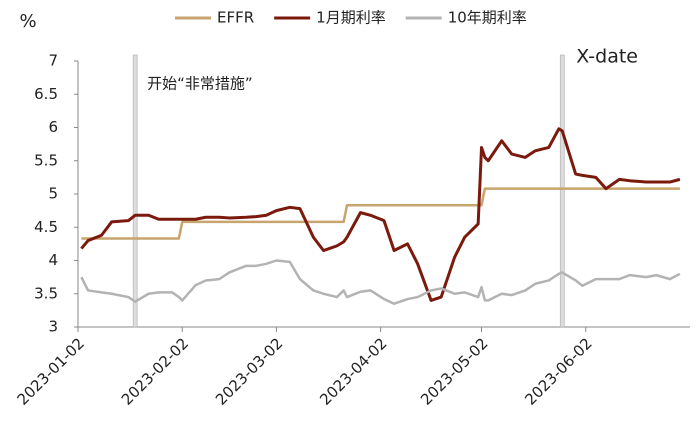 The width and height of the screenshot is (700, 439). What do you see at coordinates (46, 94) in the screenshot?
I see `y-tick-label: 6.5` at bounding box center [46, 94].